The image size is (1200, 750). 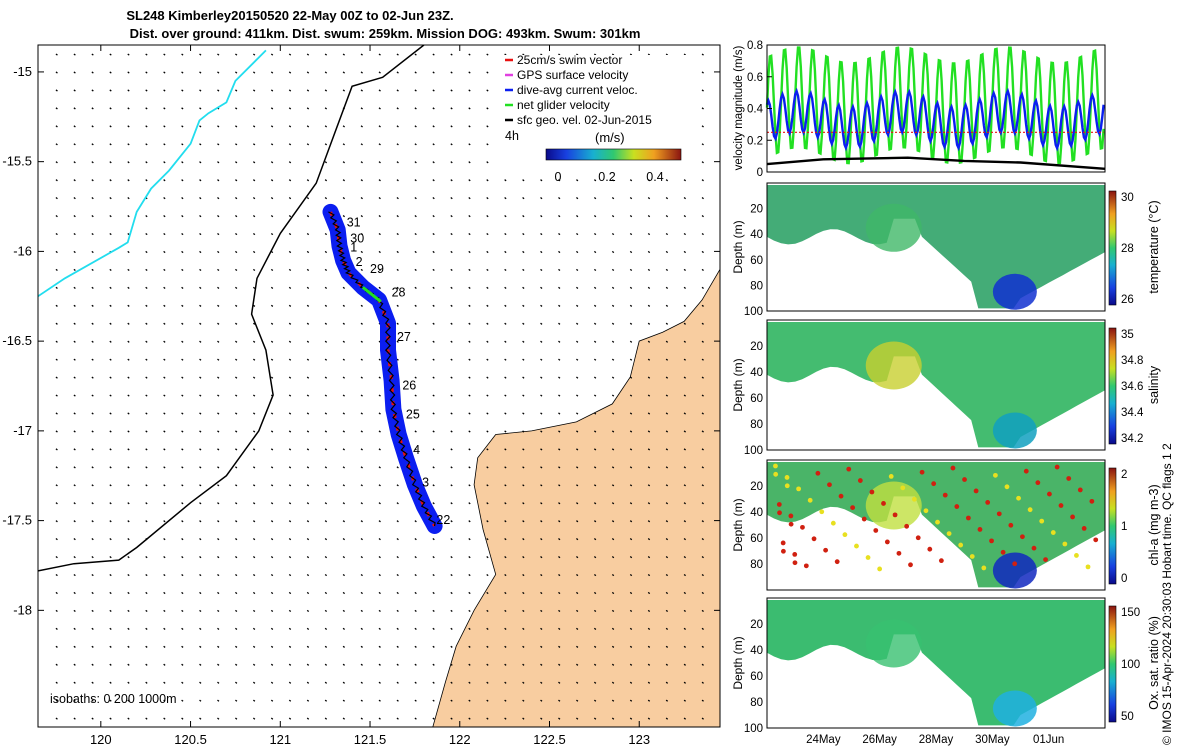 What do you see at coordinates (756, 651) in the screenshot?
I see `depth-tick-label: 40` at bounding box center [756, 651].